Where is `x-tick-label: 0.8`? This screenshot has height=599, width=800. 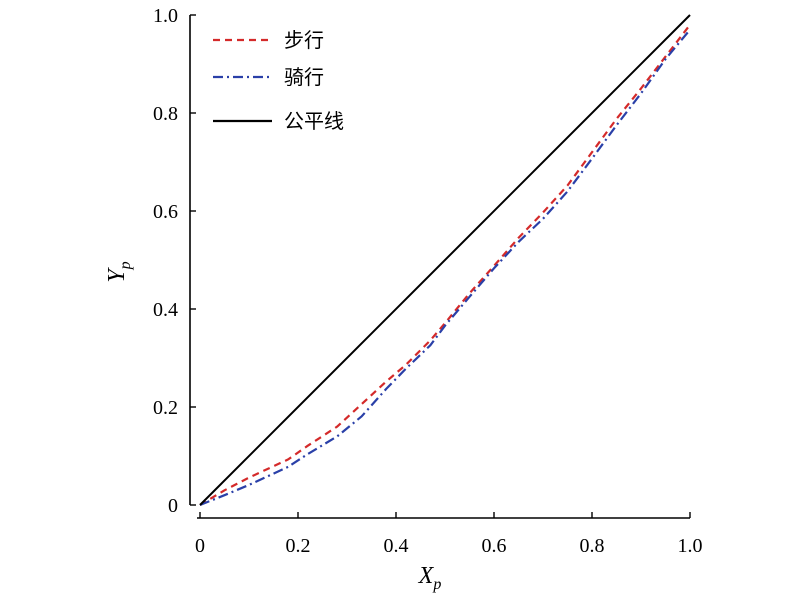
x-tick-label: 0.8 is located at coordinates (592, 546).